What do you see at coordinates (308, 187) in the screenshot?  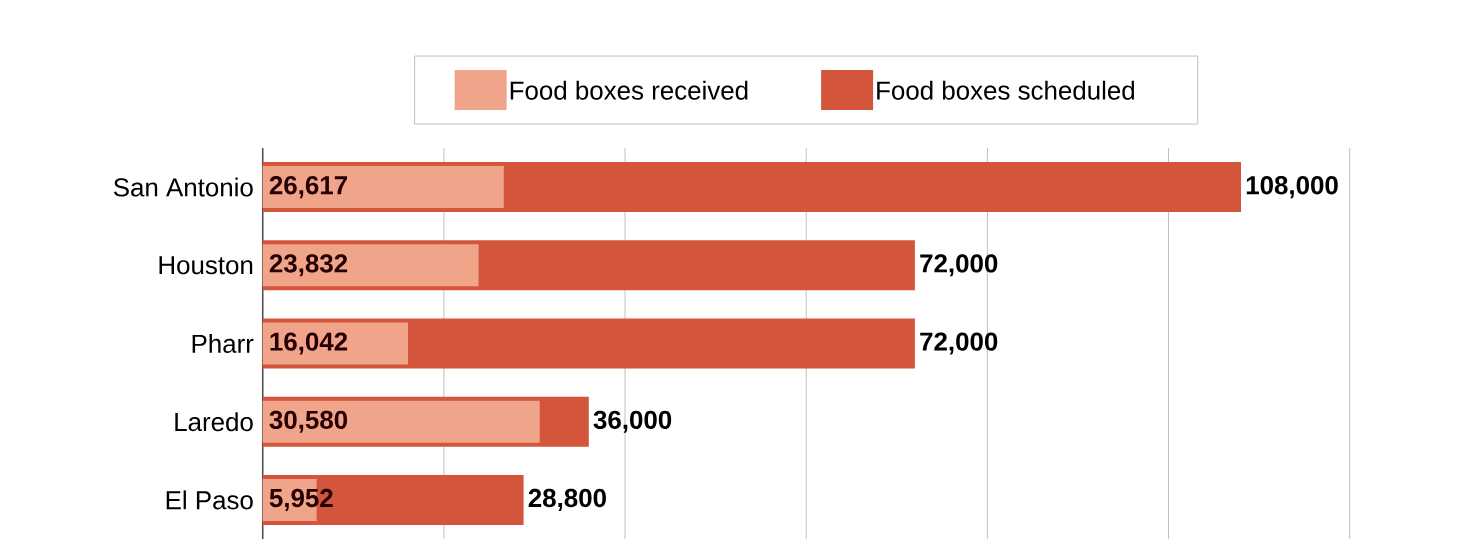 I see `data-label: 26,617` at bounding box center [308, 187].